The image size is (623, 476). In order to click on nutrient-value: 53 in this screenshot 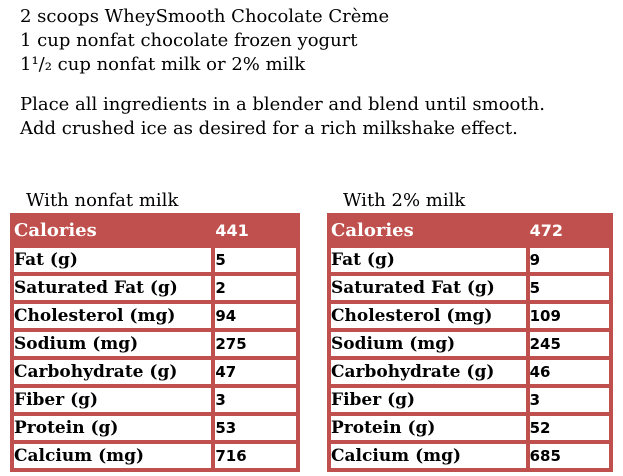, I will do `click(255, 428)`.